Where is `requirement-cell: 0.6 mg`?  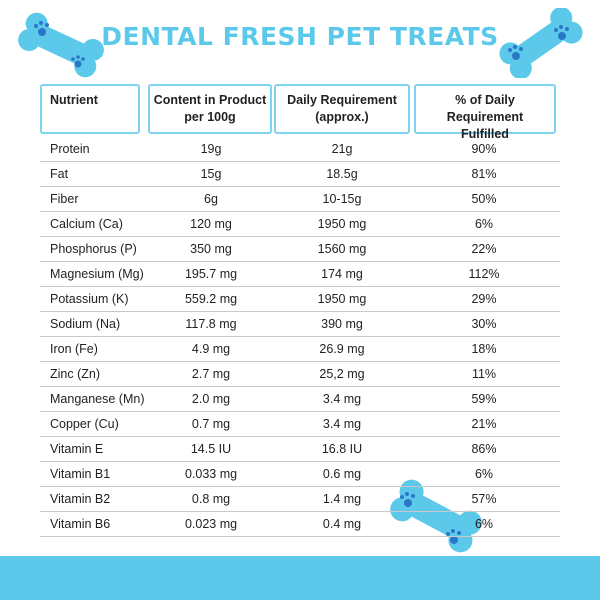 requirement-cell: 0.6 mg is located at coordinates (342, 474).